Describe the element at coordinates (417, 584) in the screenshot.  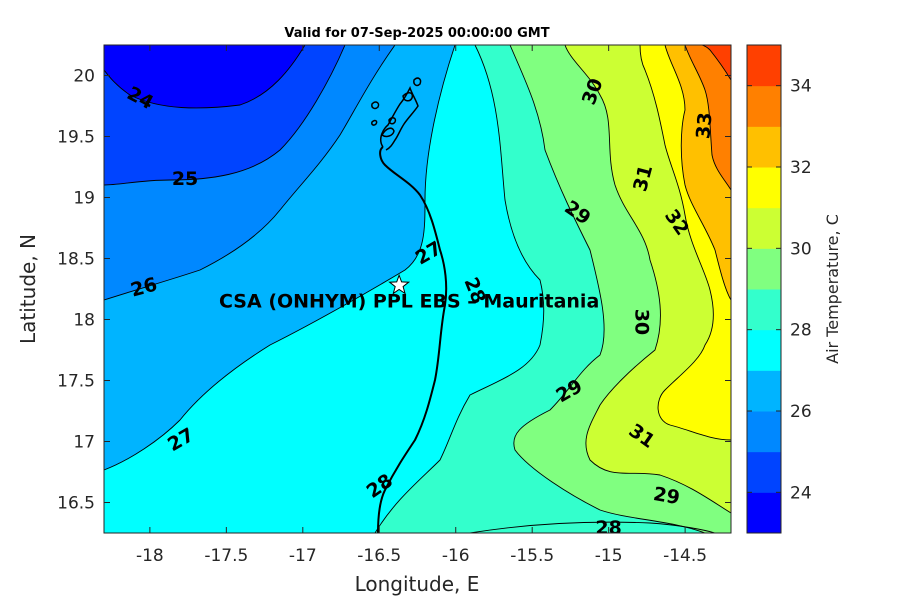
I see `x-axis-label: Longitude, E` at that location.